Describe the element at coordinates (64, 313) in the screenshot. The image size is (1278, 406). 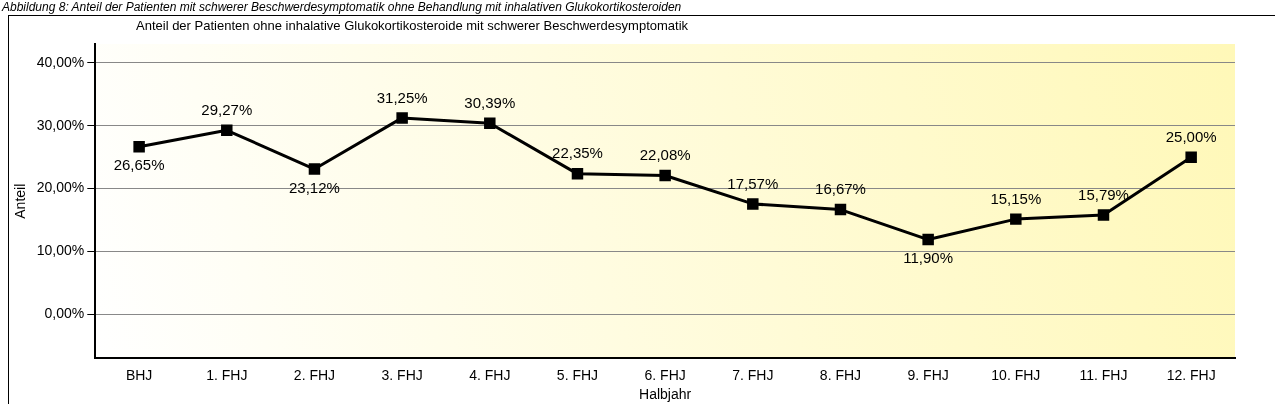
I see `y-tick-label: 0,00%` at that location.